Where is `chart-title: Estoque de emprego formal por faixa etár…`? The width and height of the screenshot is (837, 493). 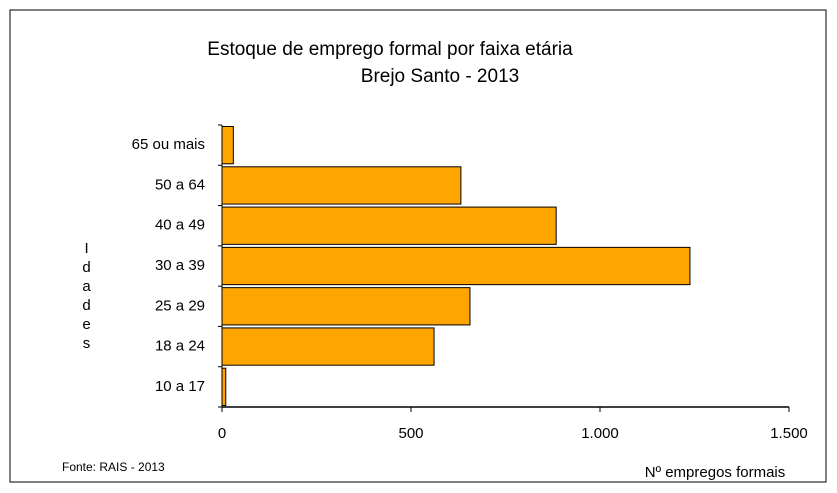
chart-title: Estoque de emprego formal por faixa etár… is located at coordinates (390, 49).